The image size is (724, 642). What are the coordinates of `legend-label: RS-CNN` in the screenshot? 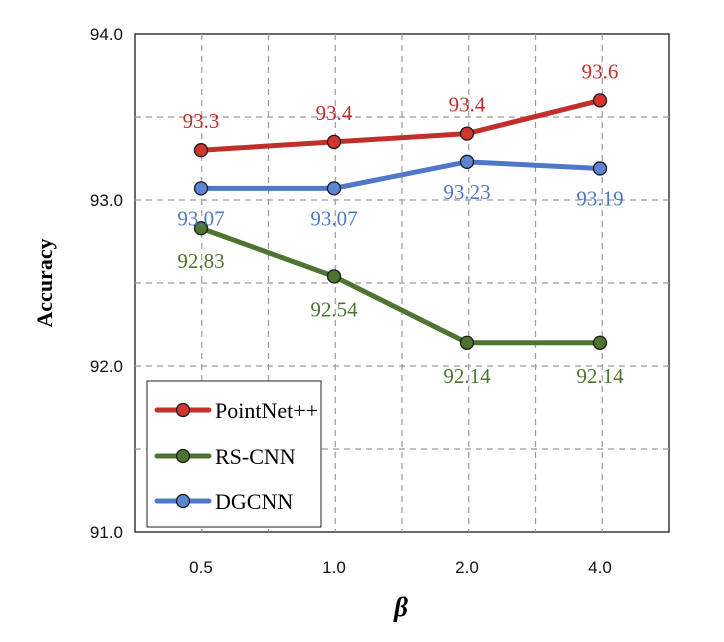 It's located at (255, 456).